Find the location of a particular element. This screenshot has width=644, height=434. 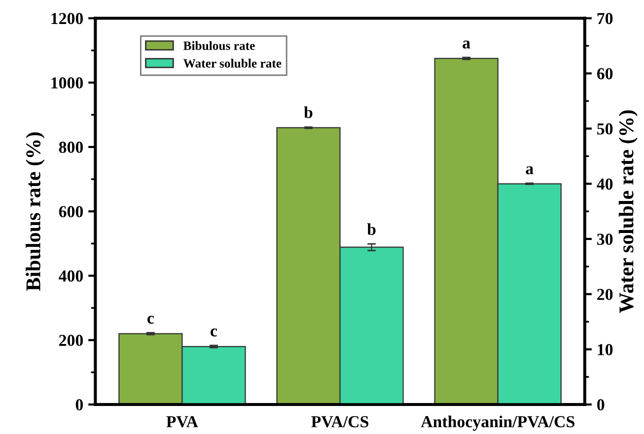

y-tick-label: 1000 is located at coordinates (67, 83).